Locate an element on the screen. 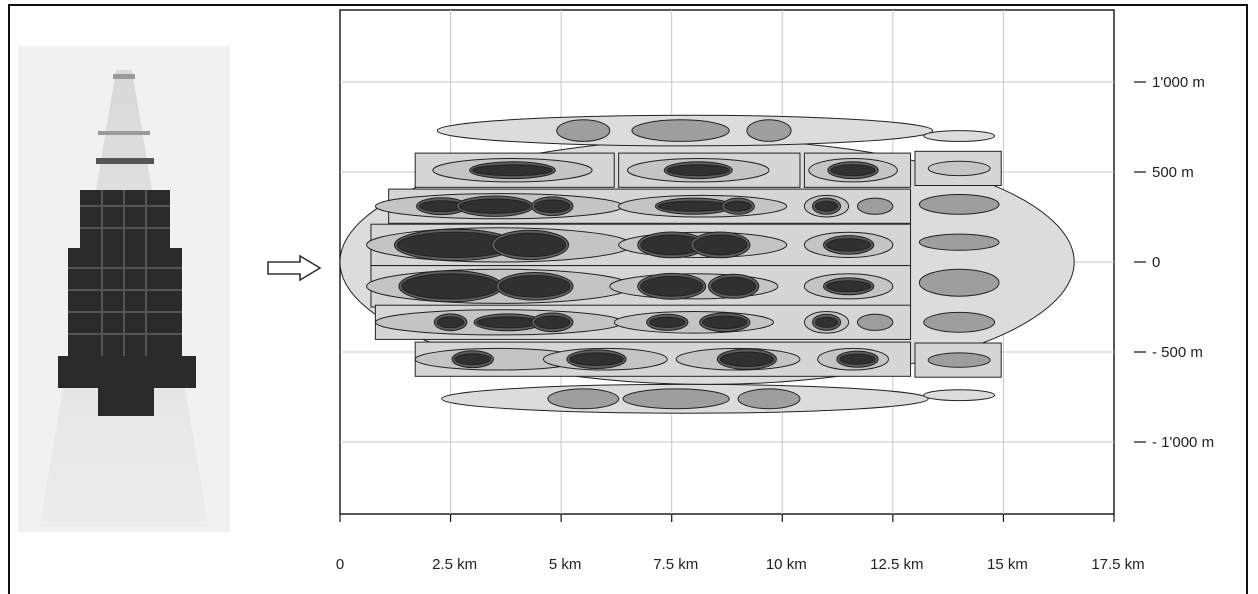  munition-ring is located at coordinates (124, 133).